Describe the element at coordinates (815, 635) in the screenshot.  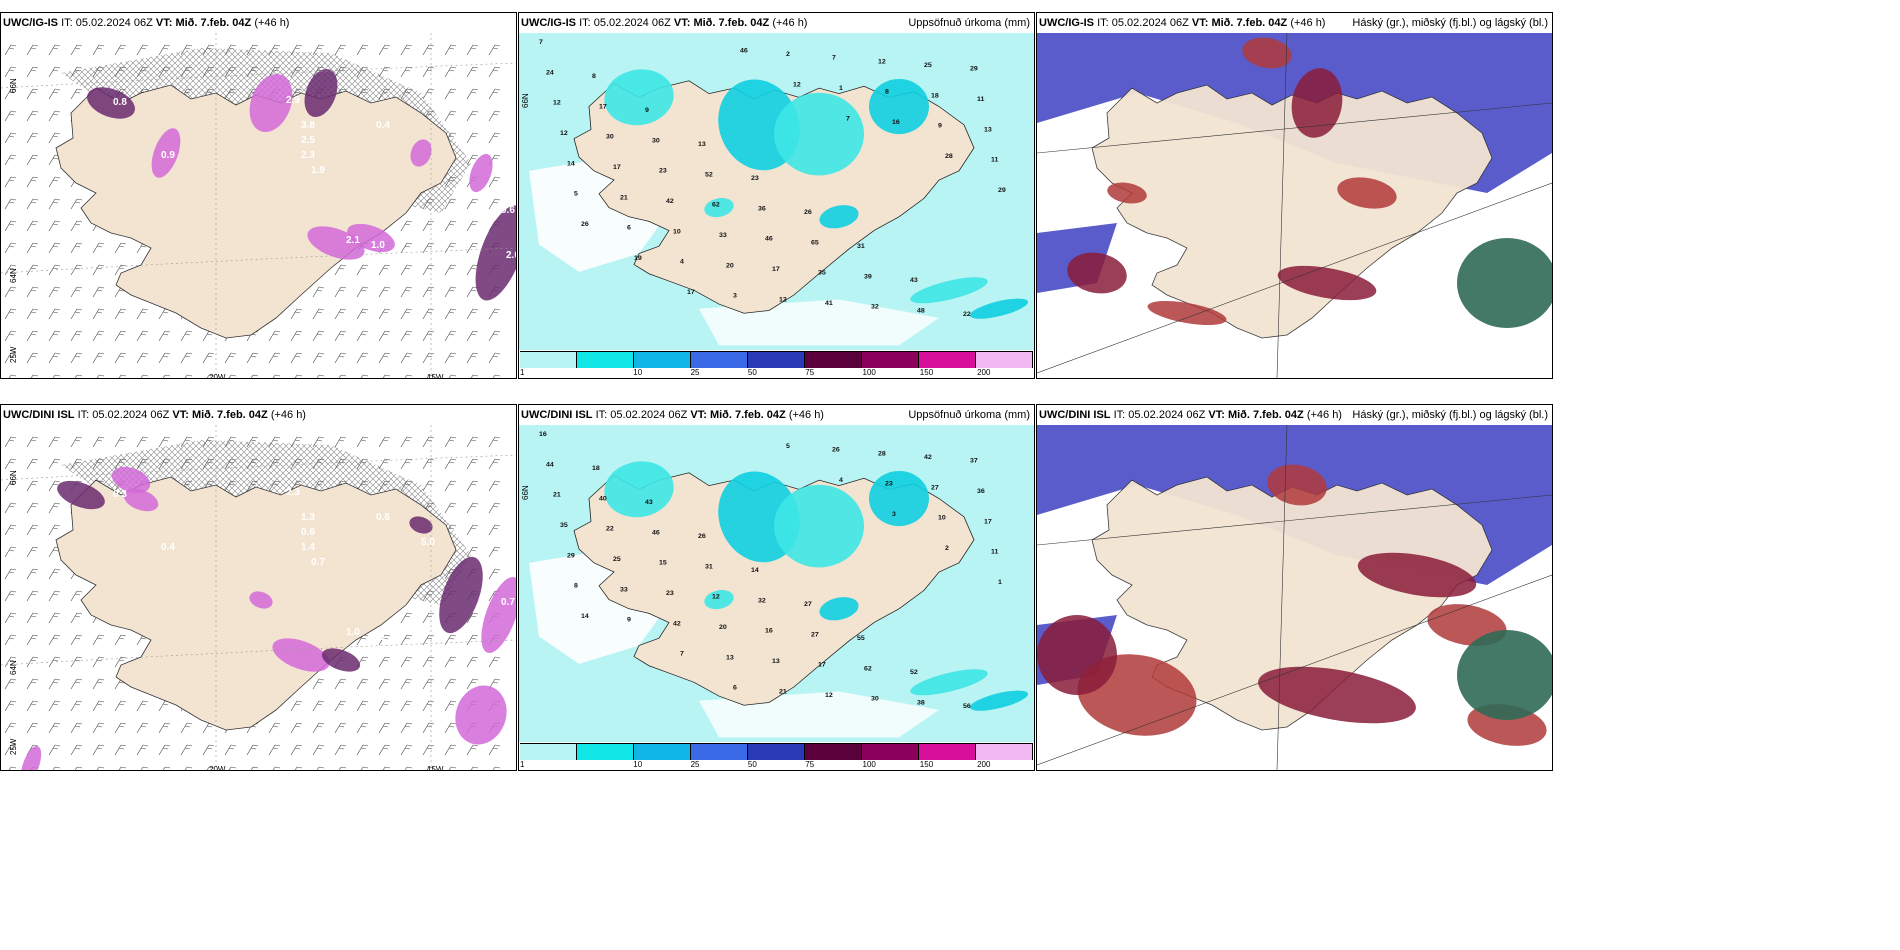
I see `precip-value: 27` at that location.